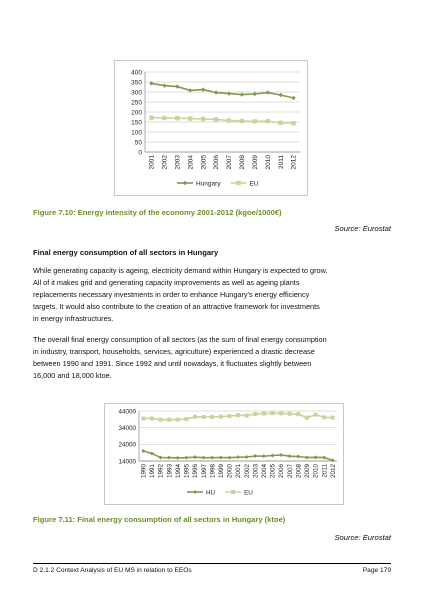 The image size is (424, 600). I want to click on y-tick-label: 0, so click(140, 152).